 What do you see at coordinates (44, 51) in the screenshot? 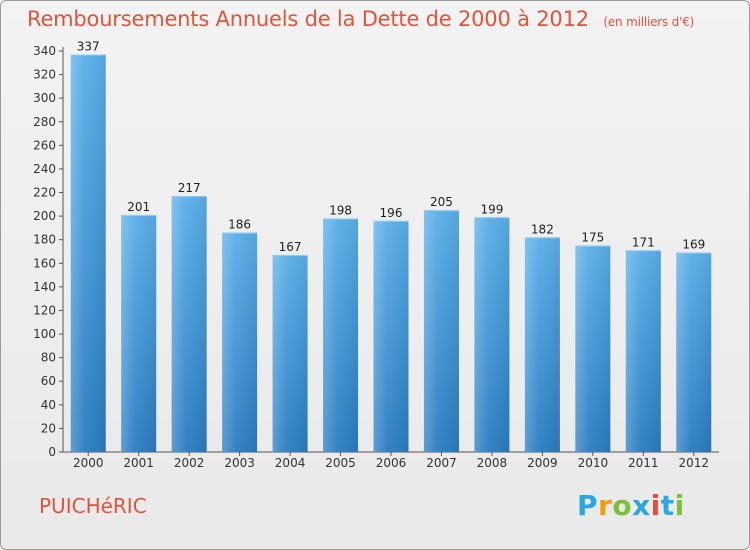
I see `y-tick-label: 340` at bounding box center [44, 51].